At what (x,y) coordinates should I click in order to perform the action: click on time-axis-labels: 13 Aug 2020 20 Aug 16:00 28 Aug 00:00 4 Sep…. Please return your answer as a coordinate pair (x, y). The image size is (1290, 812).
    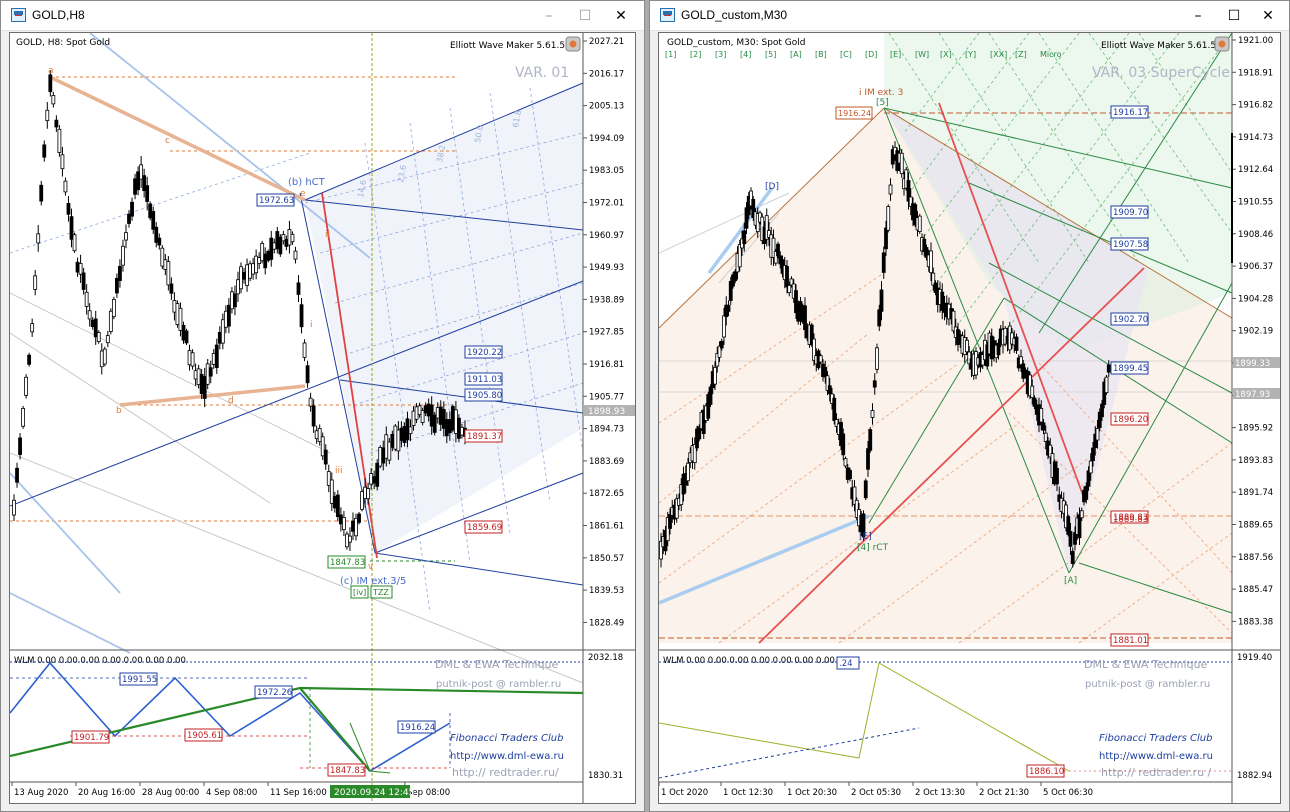
    Looking at the image, I should click on (230, 790).